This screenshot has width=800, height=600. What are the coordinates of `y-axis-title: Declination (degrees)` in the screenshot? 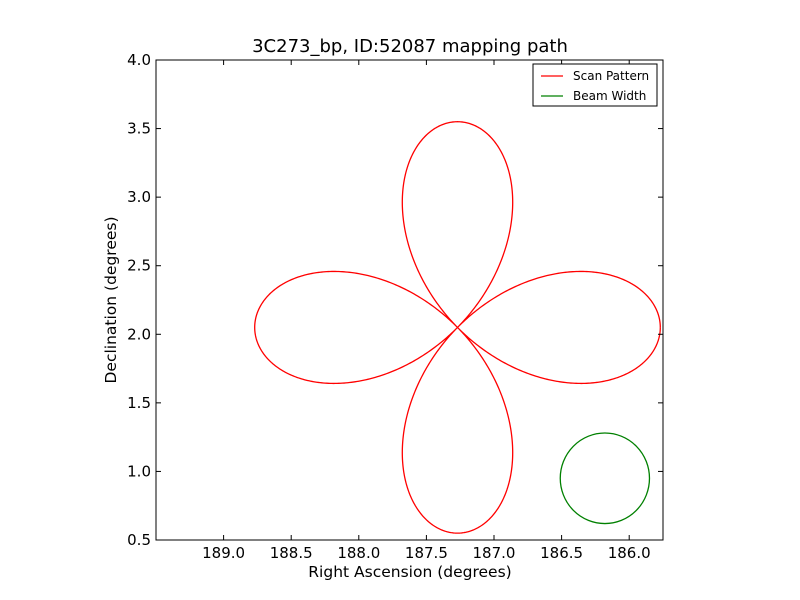 It's located at (111, 299).